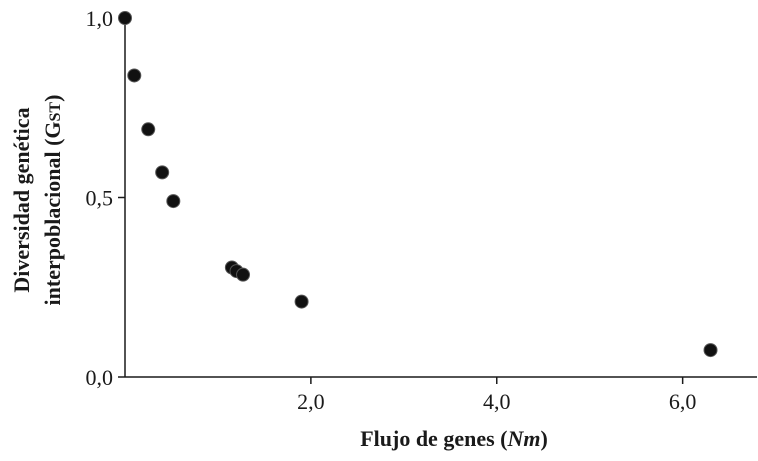 This screenshot has height=461, width=758. I want to click on x-tick-label: 2,0, so click(311, 401).